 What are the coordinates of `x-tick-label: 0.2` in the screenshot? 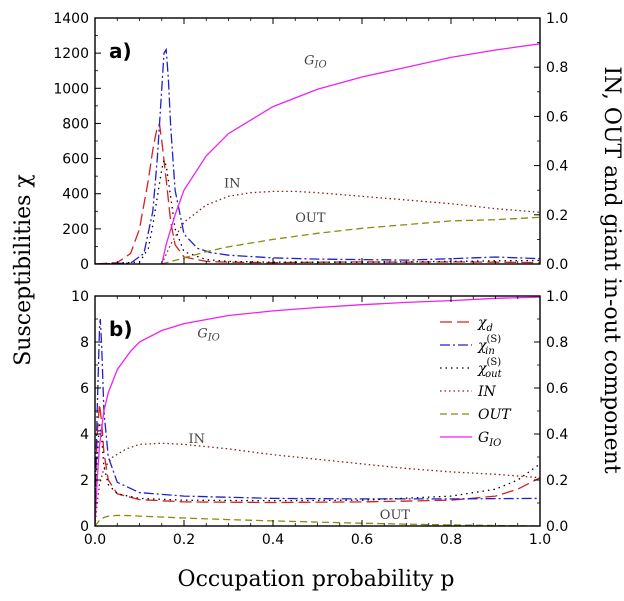 It's located at (184, 540).